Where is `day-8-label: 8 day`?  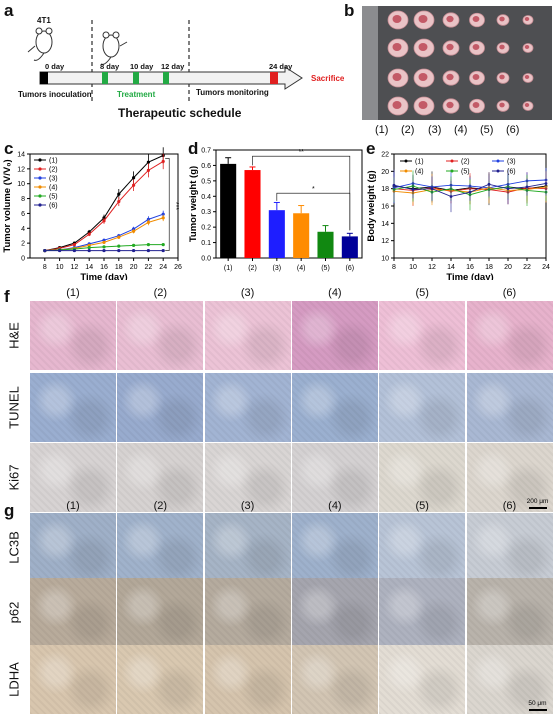
day-8-label: 8 day is located at coordinates (110, 66).